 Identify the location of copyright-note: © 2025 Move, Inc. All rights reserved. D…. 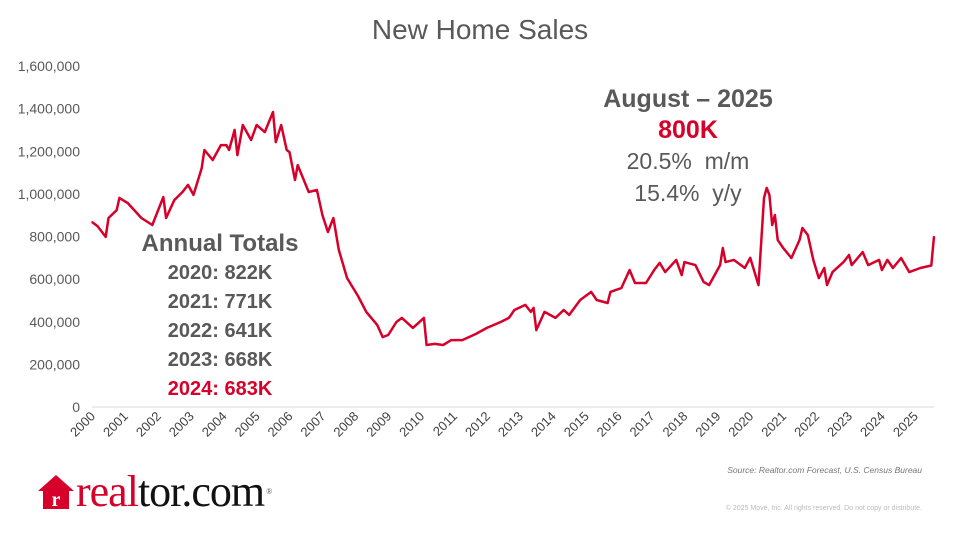
(823, 508).